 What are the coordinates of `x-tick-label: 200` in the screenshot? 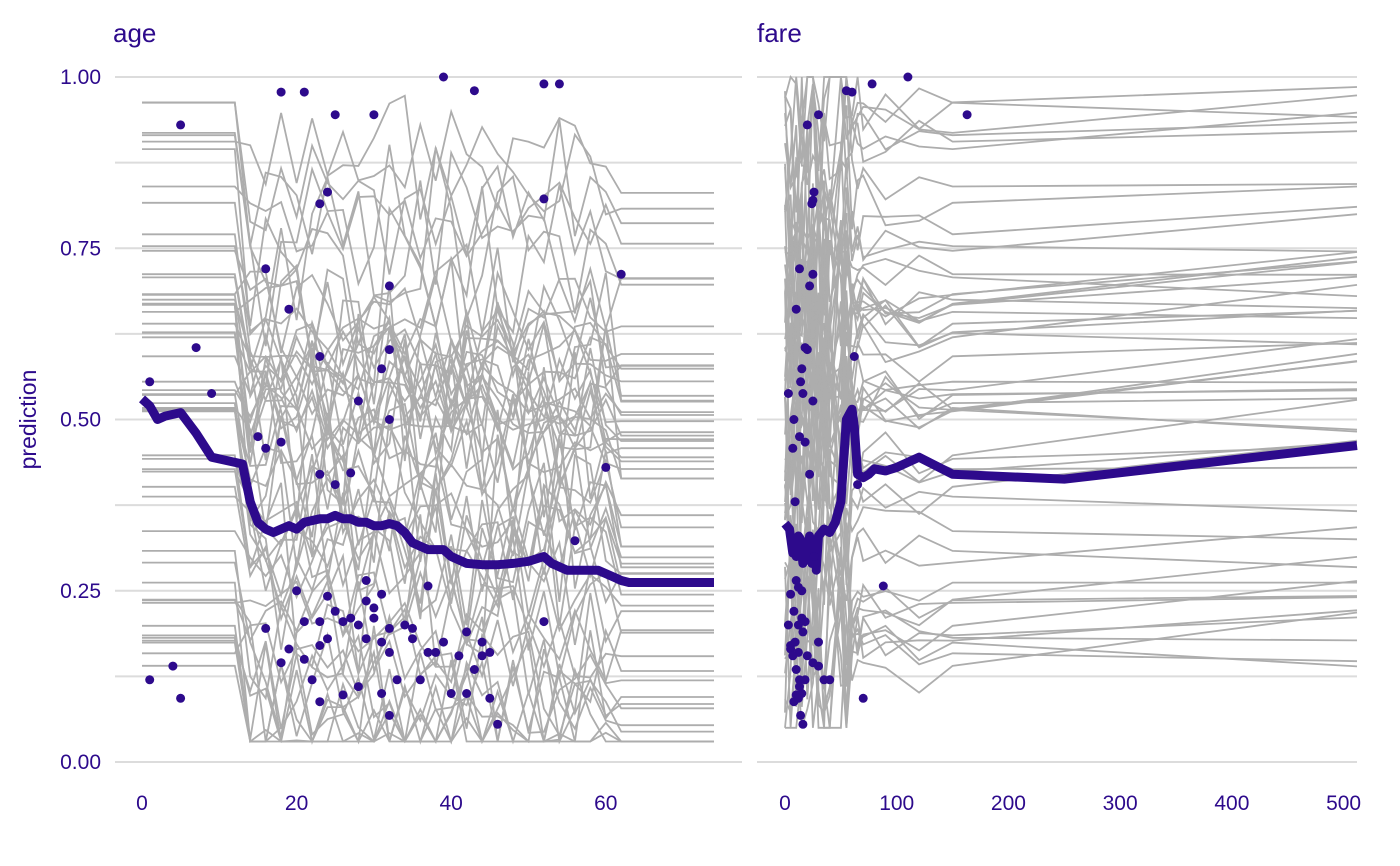 It's located at (1008, 803).